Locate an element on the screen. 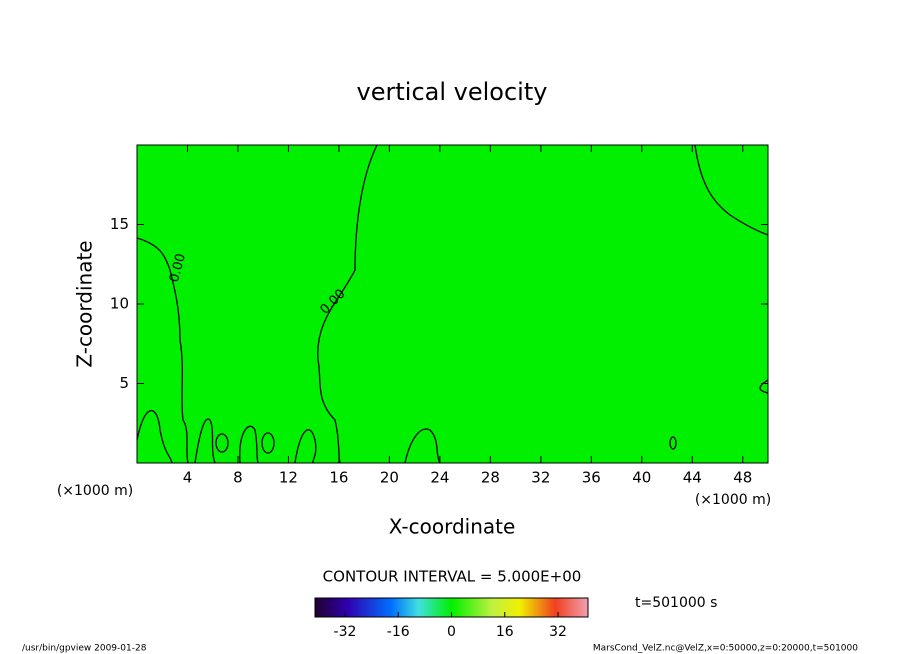 The image size is (904, 654). x-tick-label: 16 is located at coordinates (338, 478).